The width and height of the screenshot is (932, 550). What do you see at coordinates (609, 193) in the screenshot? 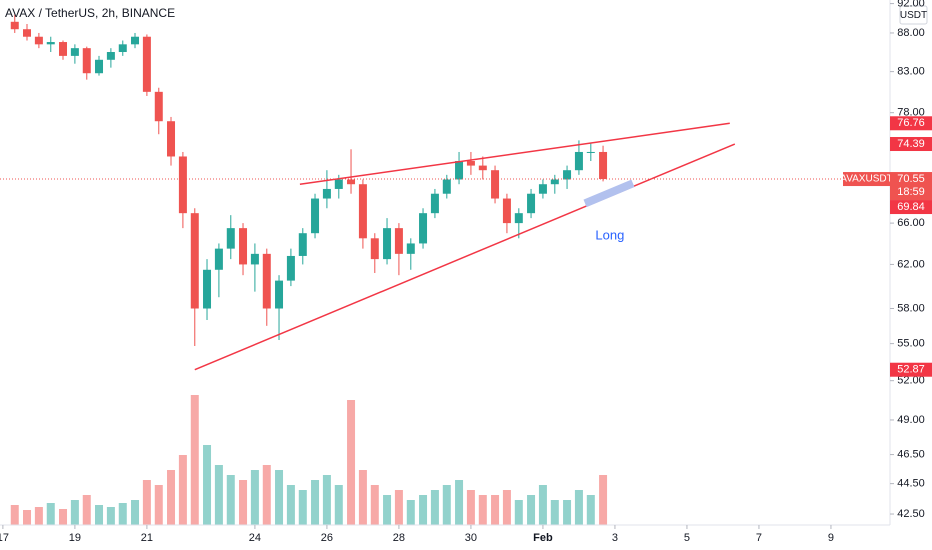
I see `position-marker` at bounding box center [609, 193].